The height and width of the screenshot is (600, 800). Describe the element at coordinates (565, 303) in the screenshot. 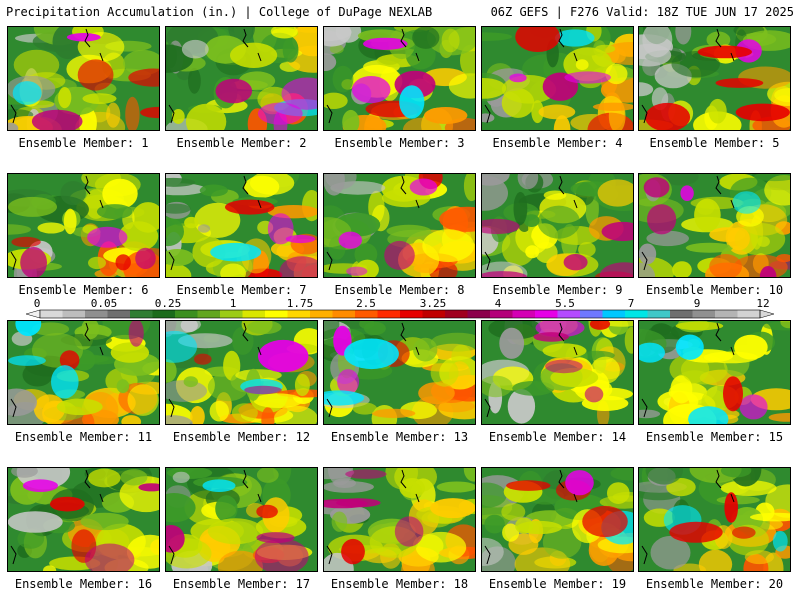

I see `colorbar-tick-label: 5.5` at that location.